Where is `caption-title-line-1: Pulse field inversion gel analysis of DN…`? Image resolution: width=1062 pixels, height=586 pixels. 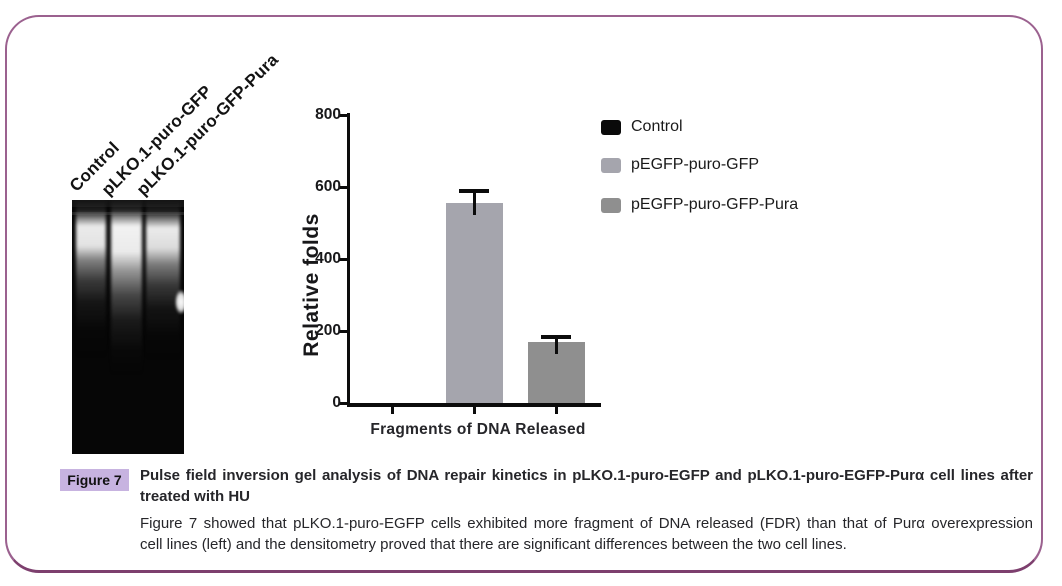
caption-title-line-1: Pulse field inversion gel analysis of DN… is located at coordinates (586, 475).